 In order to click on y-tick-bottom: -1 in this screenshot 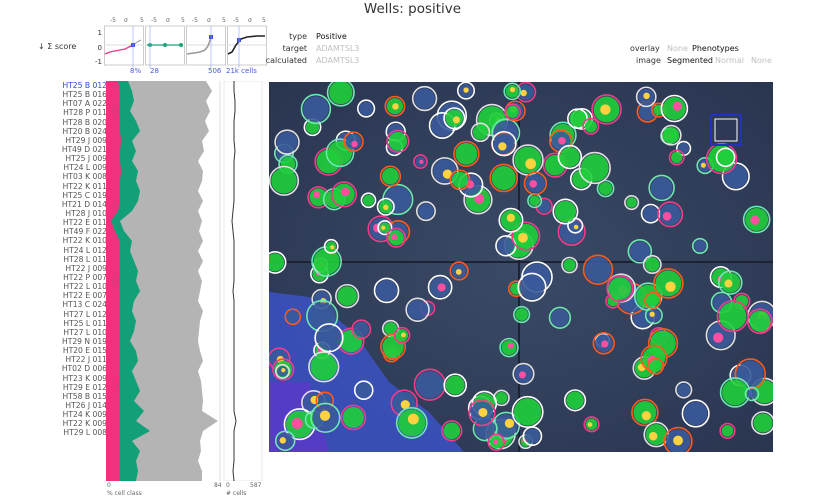, I will do `click(98, 62)`.